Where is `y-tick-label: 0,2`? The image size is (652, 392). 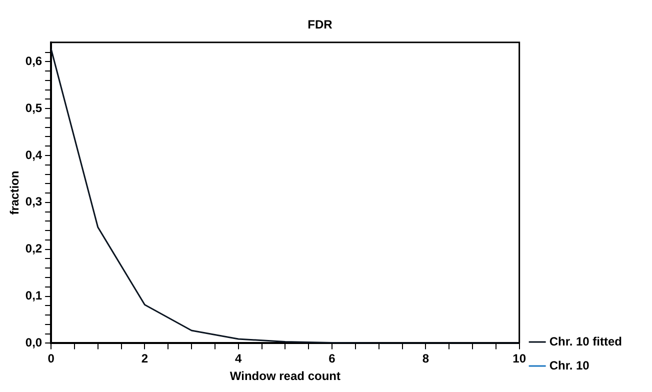 y-tick-label: 0,2 is located at coordinates (33, 249).